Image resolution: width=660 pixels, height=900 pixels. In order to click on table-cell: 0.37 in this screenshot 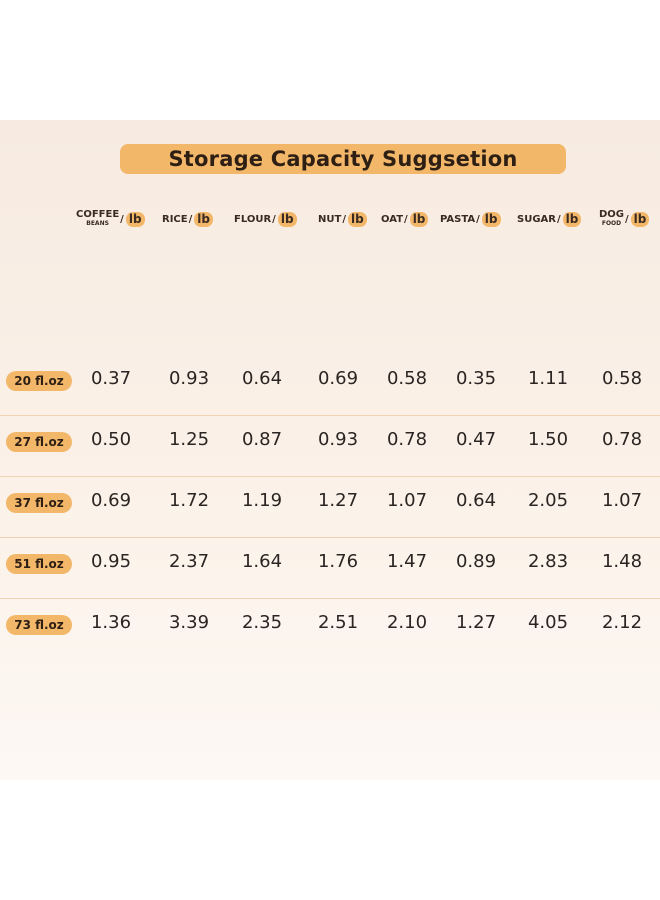, I will do `click(111, 378)`.